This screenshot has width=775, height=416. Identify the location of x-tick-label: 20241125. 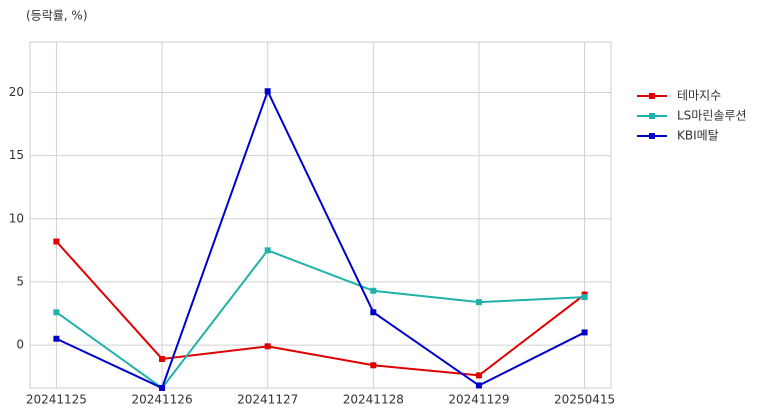
(56, 400).